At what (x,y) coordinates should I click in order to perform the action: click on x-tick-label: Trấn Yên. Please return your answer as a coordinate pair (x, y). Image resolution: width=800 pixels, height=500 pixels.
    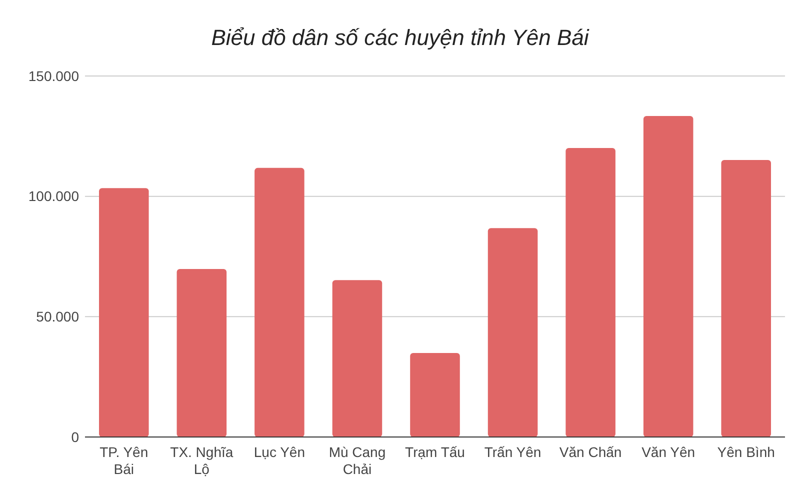
    Looking at the image, I should click on (513, 452).